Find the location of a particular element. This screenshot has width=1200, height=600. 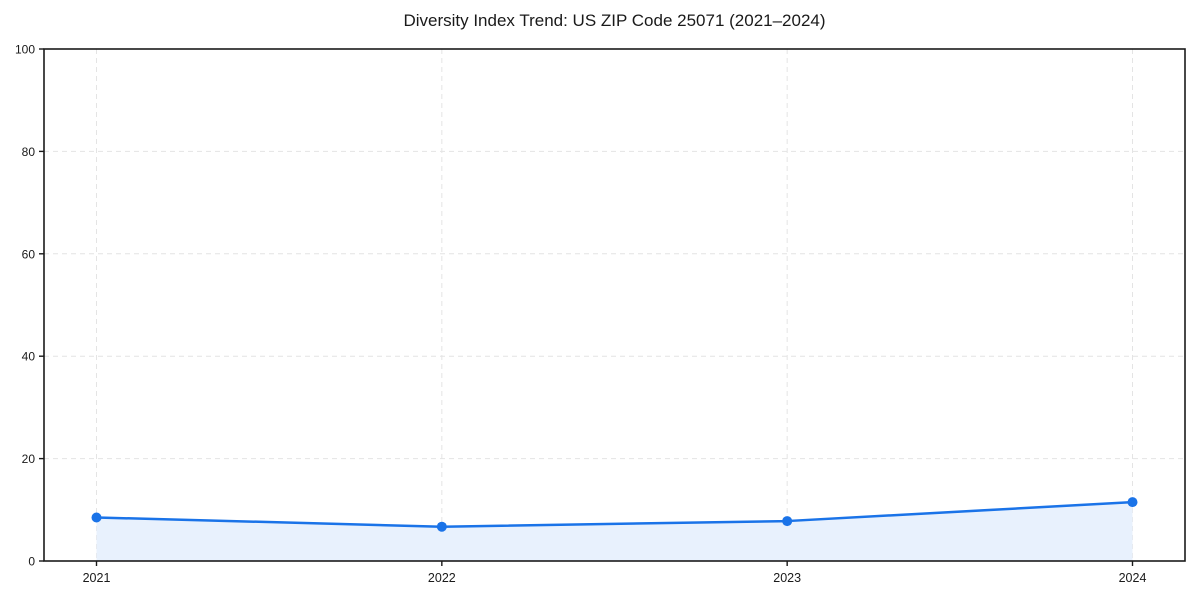

y-axis-tick-label: 40 is located at coordinates (29, 357).